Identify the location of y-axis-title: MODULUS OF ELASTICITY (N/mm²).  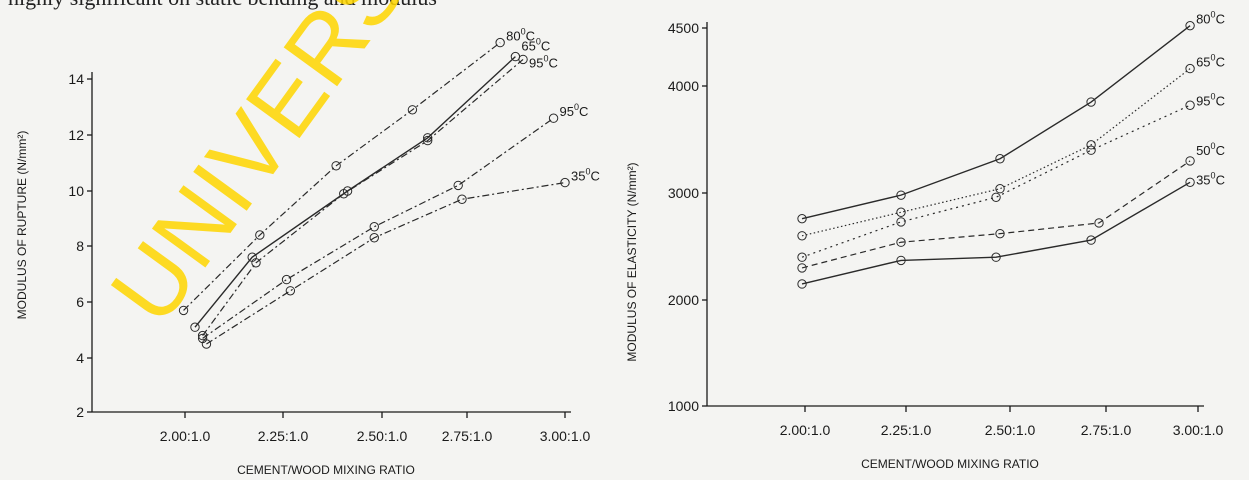
(632, 261).